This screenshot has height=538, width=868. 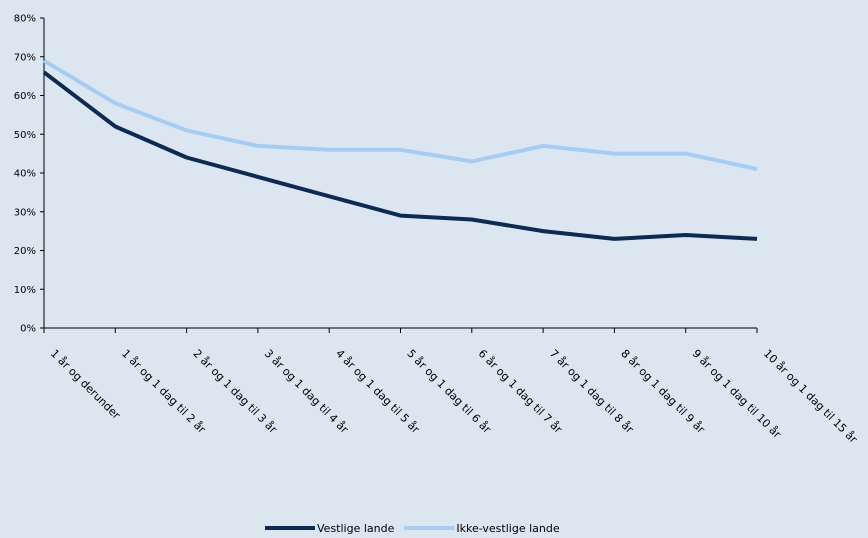 I want to click on y-tick-label: 30%, so click(x=25, y=212).